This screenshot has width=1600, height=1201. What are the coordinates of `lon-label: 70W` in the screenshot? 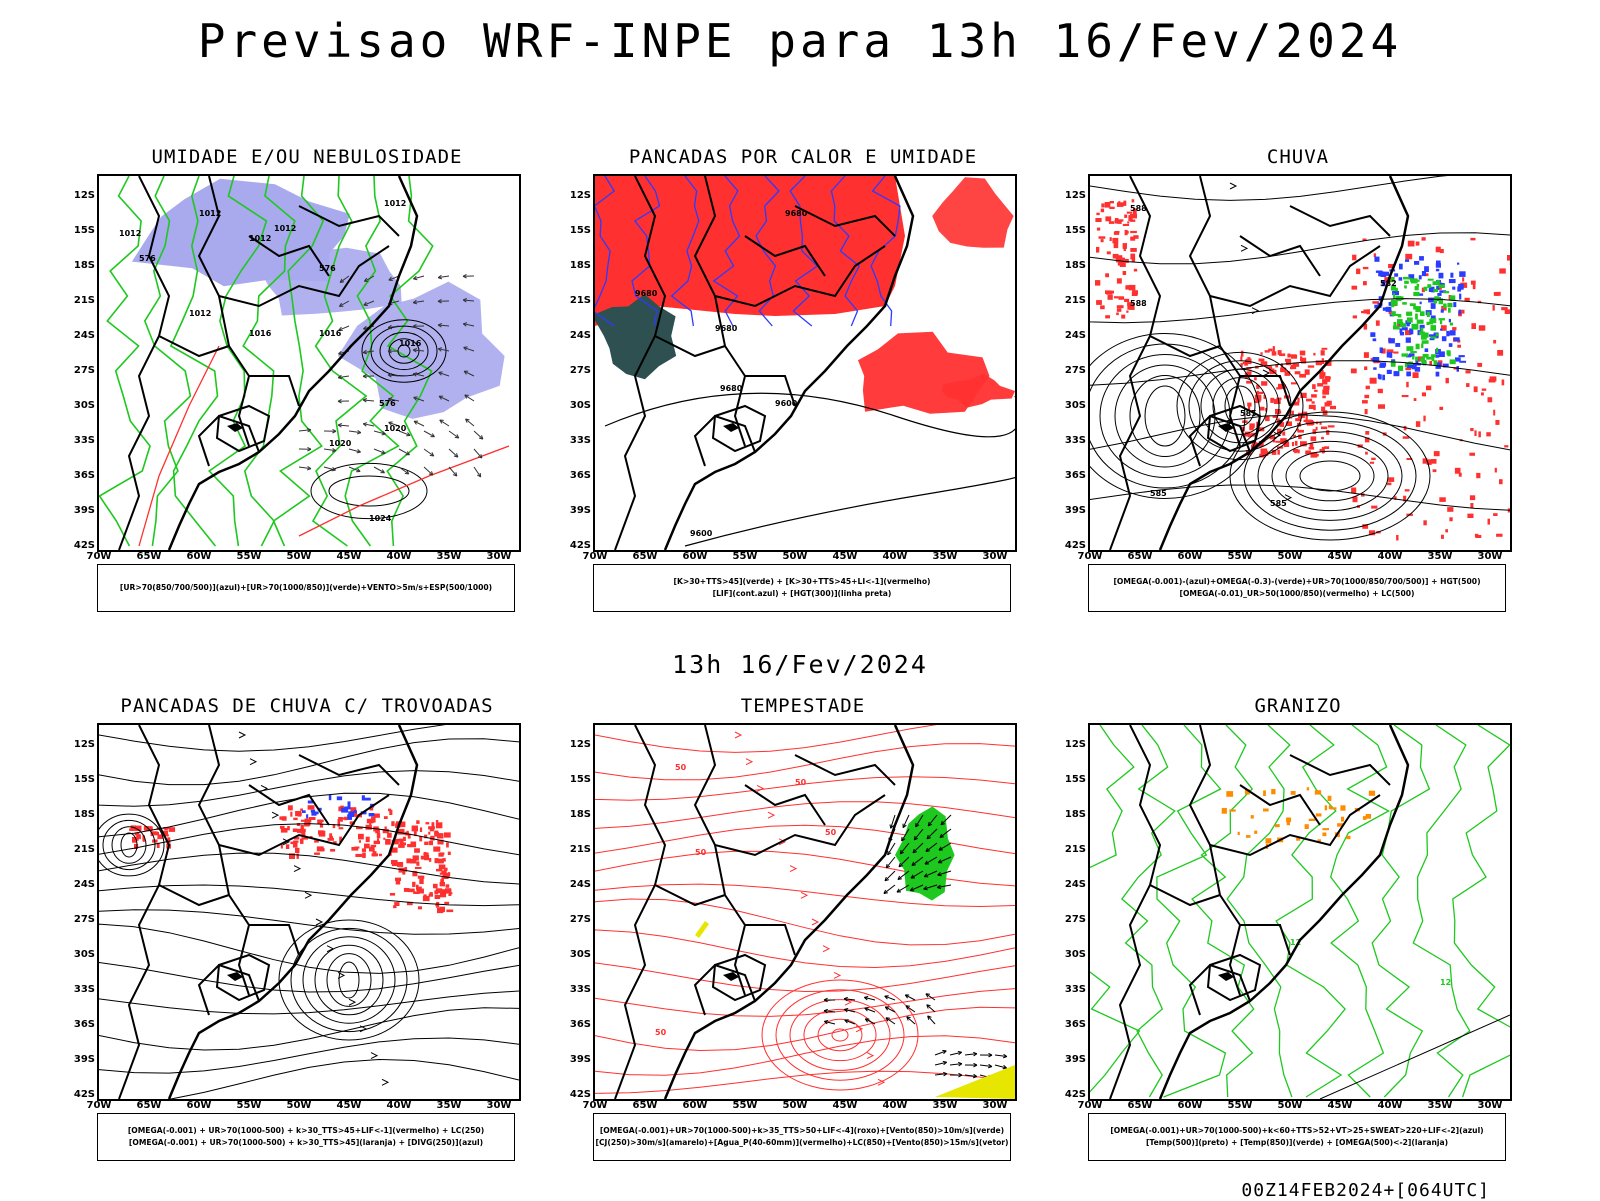 It's located at (1090, 1105).